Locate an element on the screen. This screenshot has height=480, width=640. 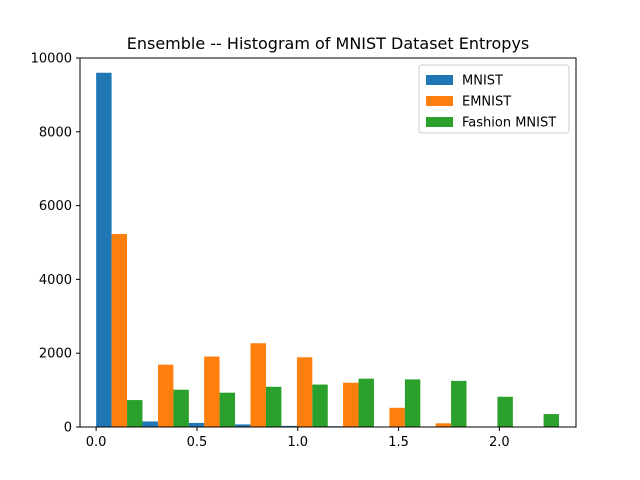
x-tick-label: 0.5 is located at coordinates (197, 442).